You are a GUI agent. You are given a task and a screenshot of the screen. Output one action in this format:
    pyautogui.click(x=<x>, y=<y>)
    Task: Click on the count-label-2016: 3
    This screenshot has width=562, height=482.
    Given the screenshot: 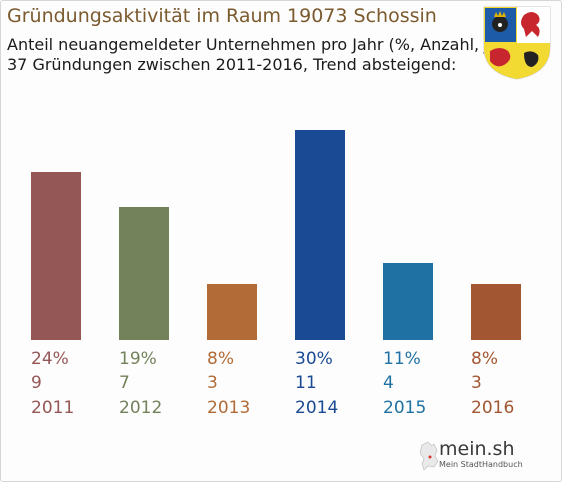 What is the action you would take?
    pyautogui.click(x=476, y=383)
    